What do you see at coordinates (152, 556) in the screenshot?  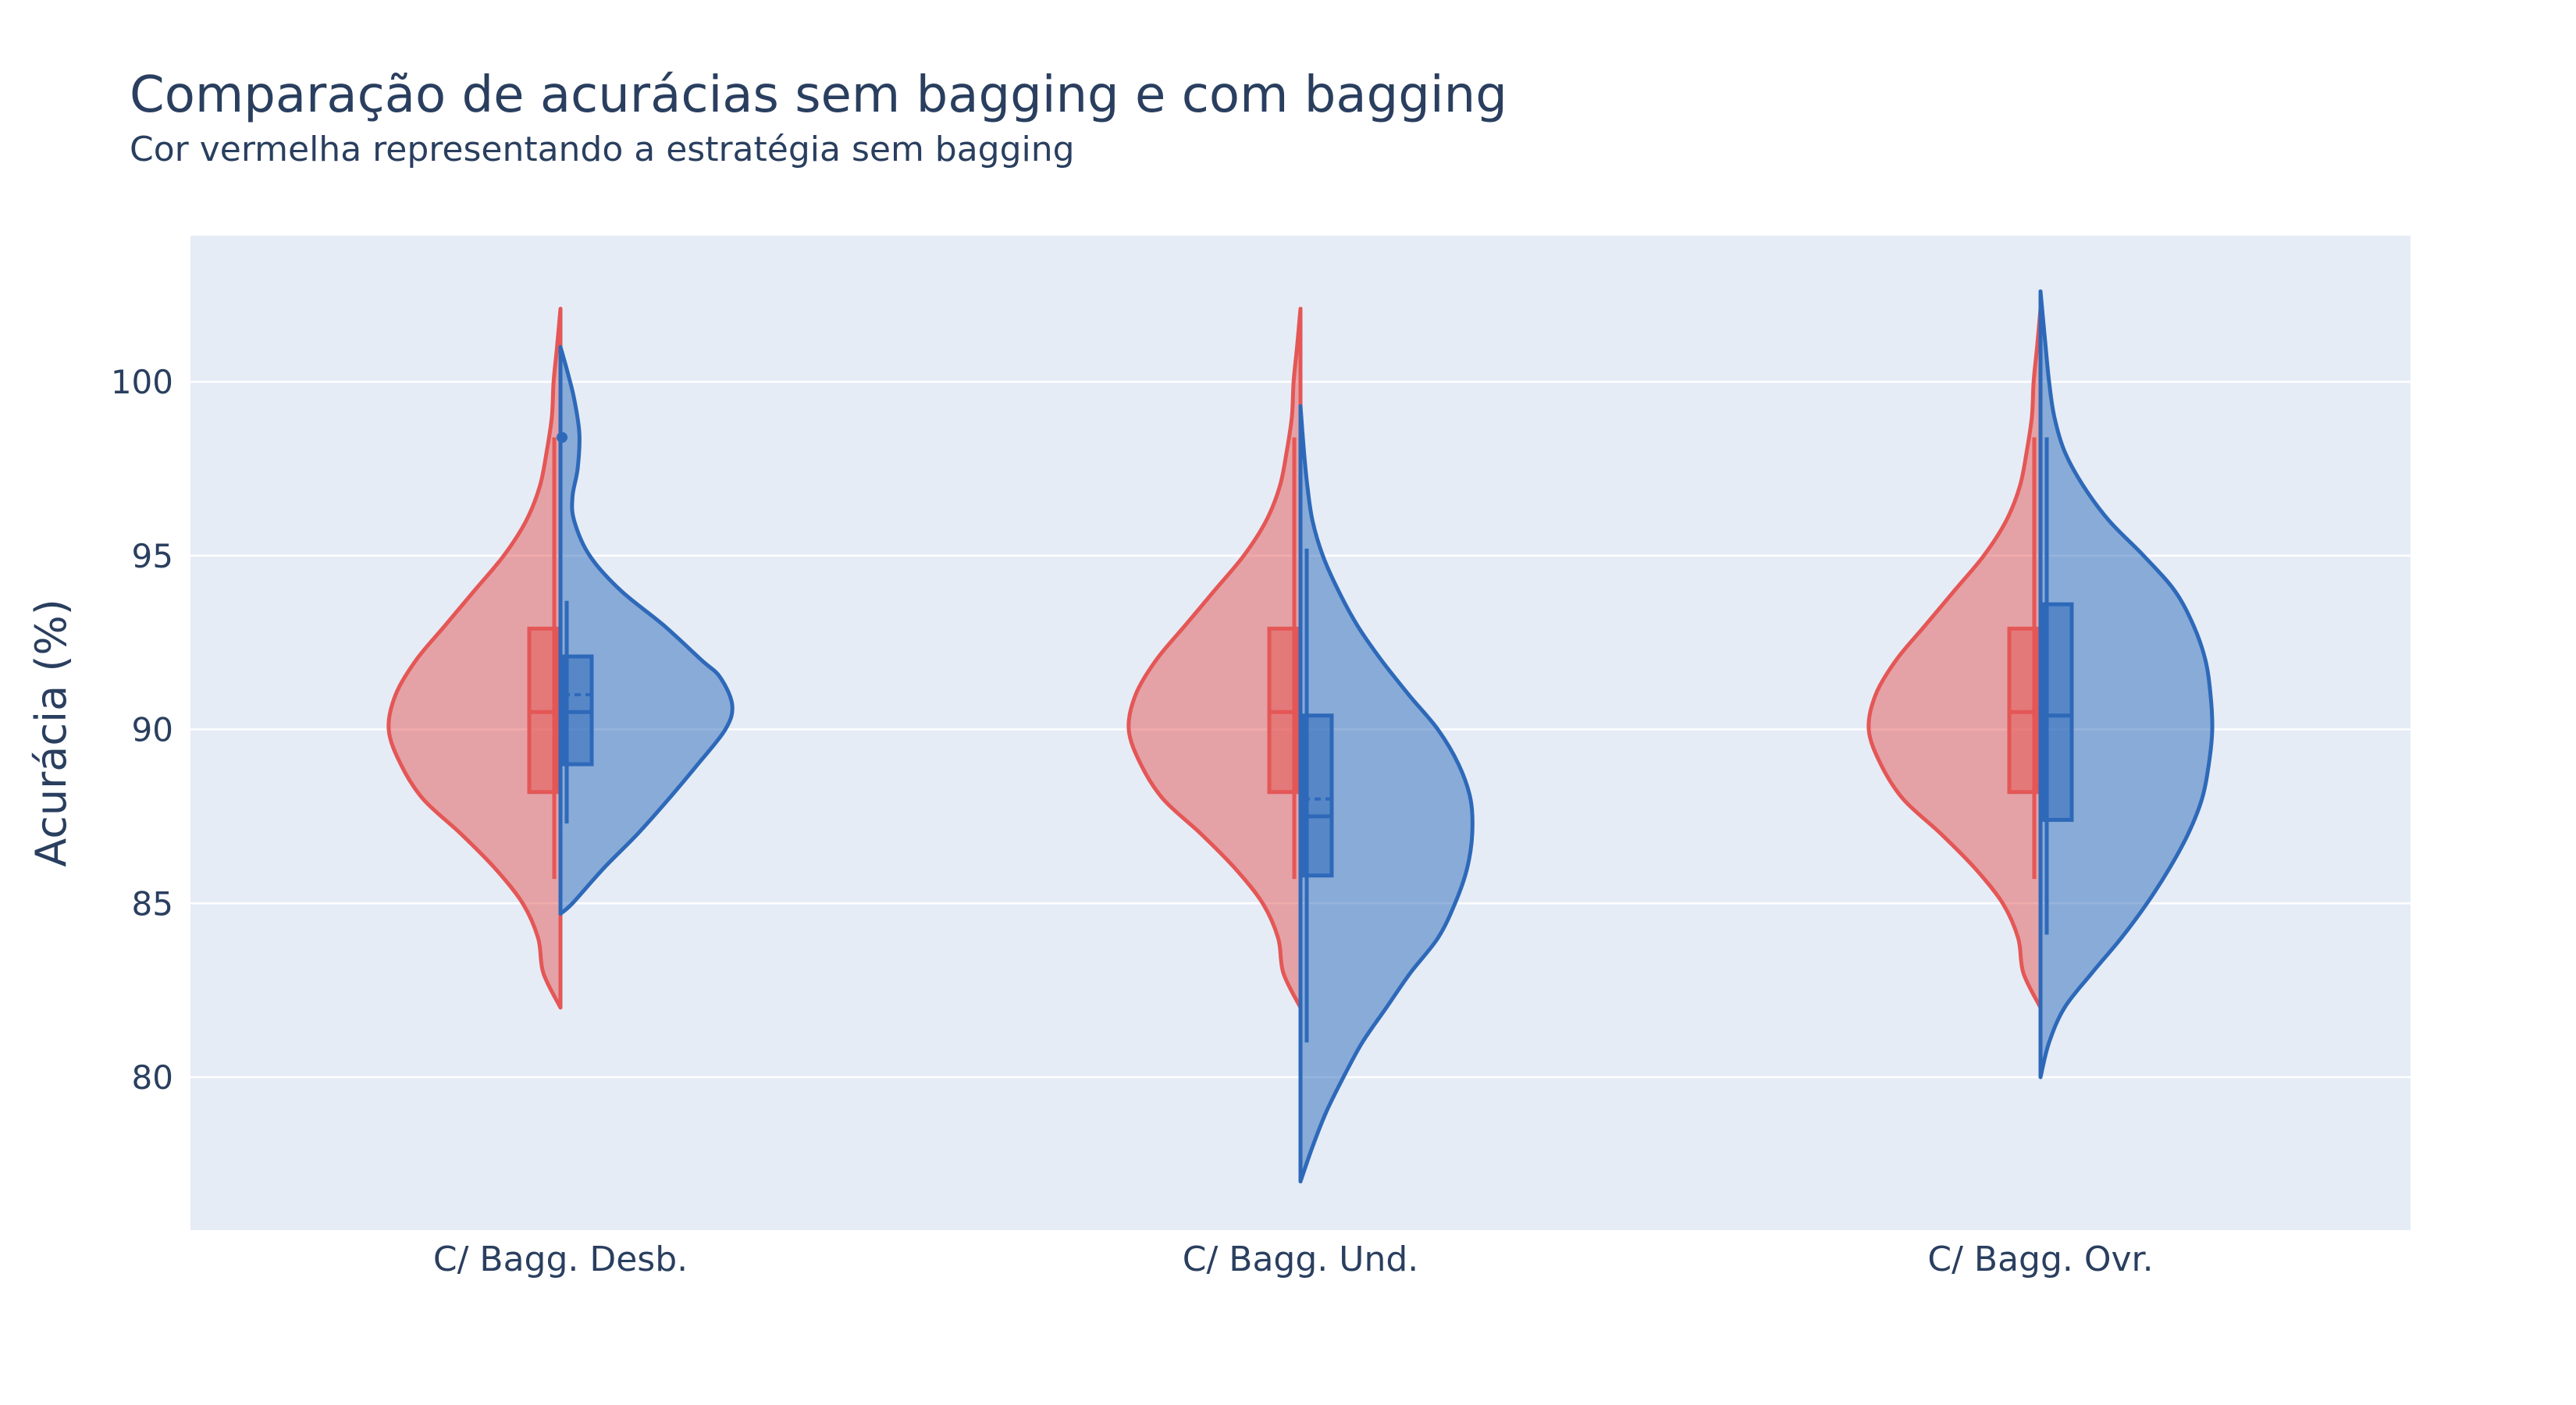 I see `y-tick-95: 95` at bounding box center [152, 556].